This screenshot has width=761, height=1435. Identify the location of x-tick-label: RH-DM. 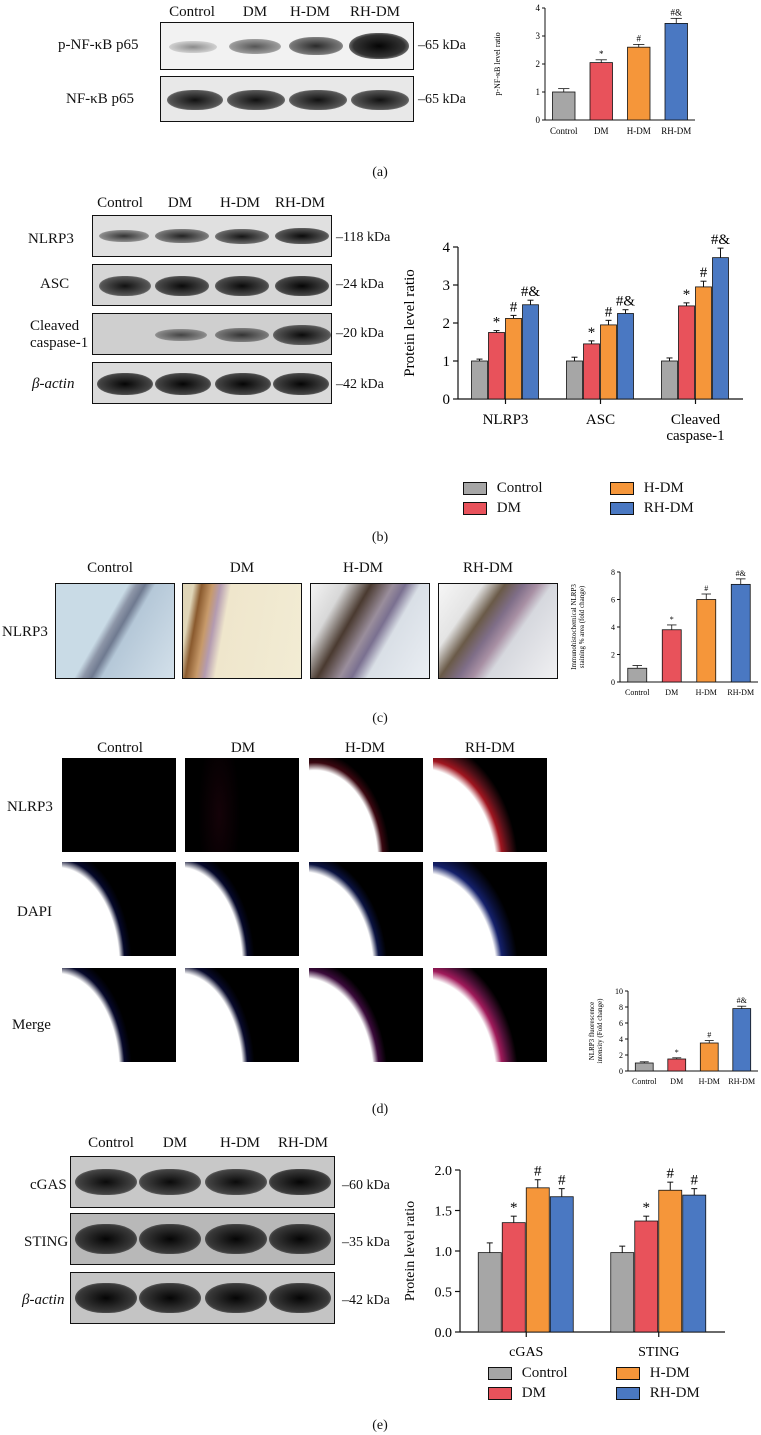
(741, 1081).